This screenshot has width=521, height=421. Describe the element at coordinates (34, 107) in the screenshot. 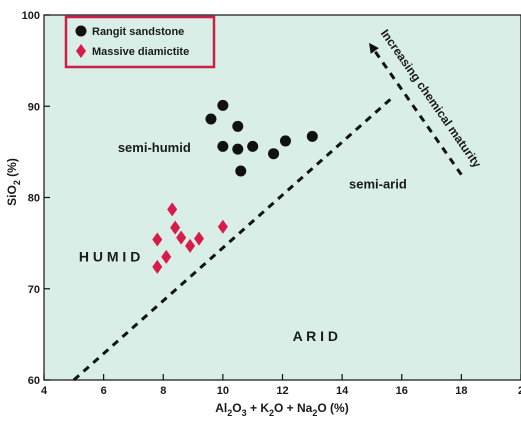

I see `y-tick-label: 90` at that location.